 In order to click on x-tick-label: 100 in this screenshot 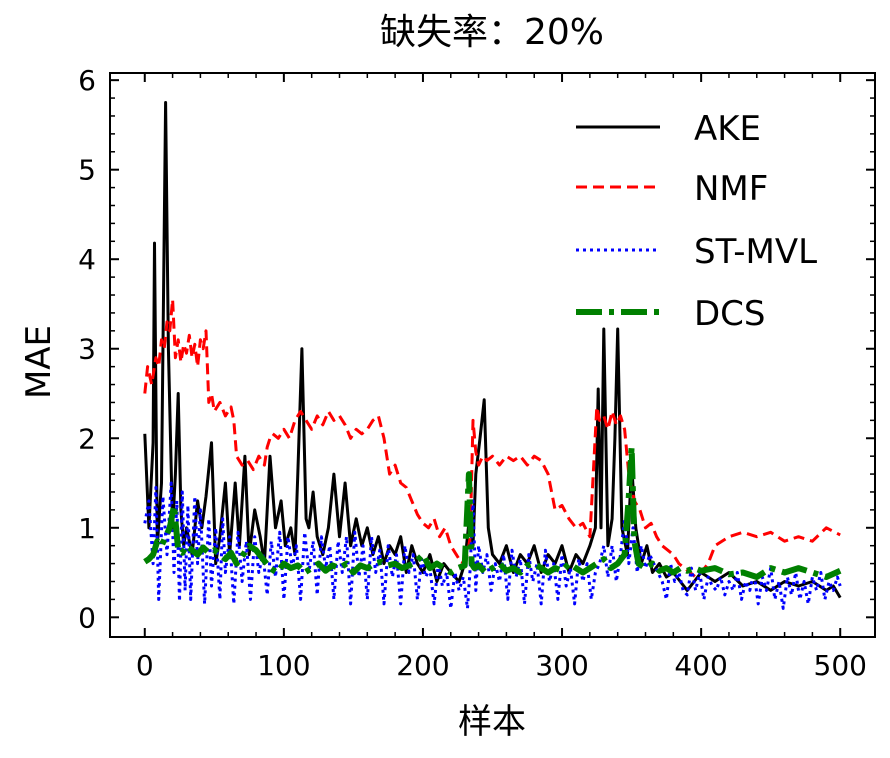, I will do `click(283, 665)`.